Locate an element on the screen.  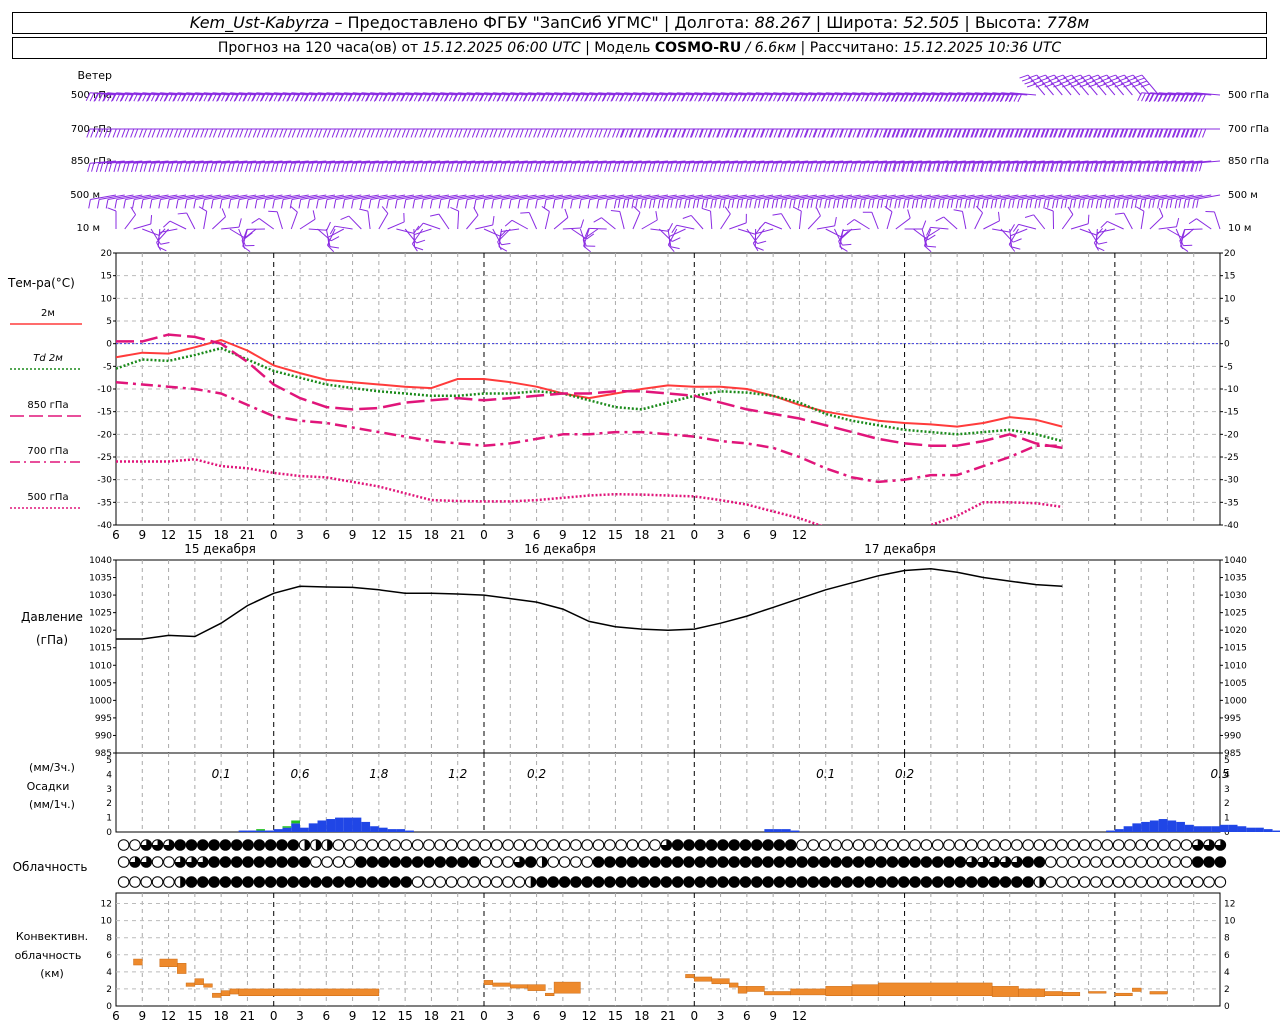
temperature-tick-right: 10 is located at coordinates (1230, 299).